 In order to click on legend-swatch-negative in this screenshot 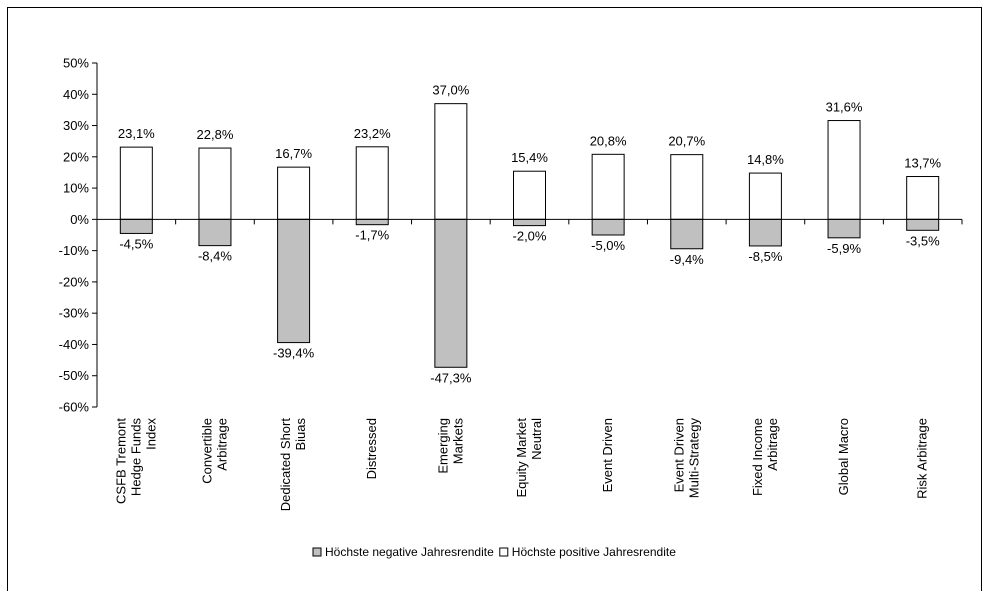, I will do `click(317, 552)`.